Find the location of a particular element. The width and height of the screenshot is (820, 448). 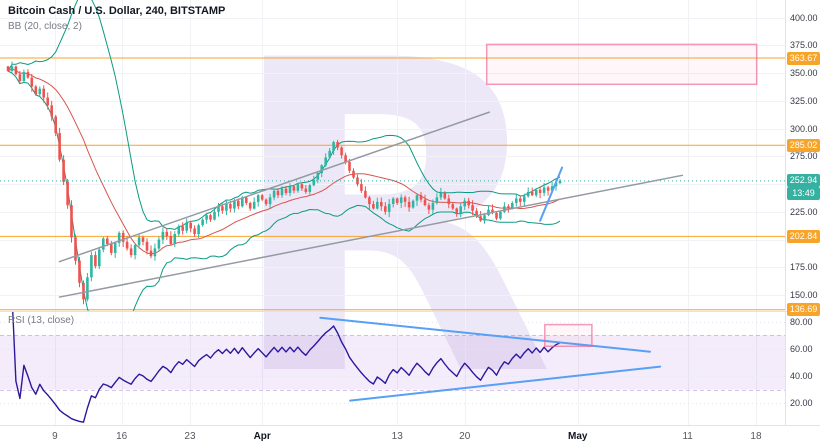

price-tick: 150.00 is located at coordinates (804, 295).